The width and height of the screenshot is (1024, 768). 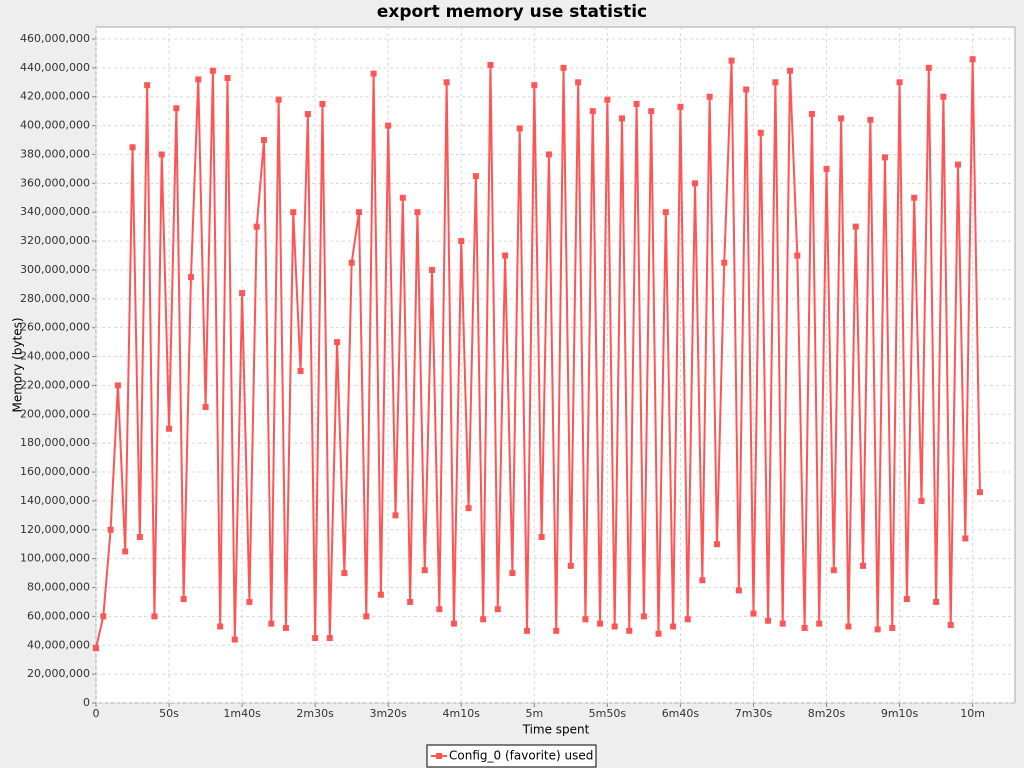 I want to click on y-tick-label: 100,000,000, so click(x=55, y=558).